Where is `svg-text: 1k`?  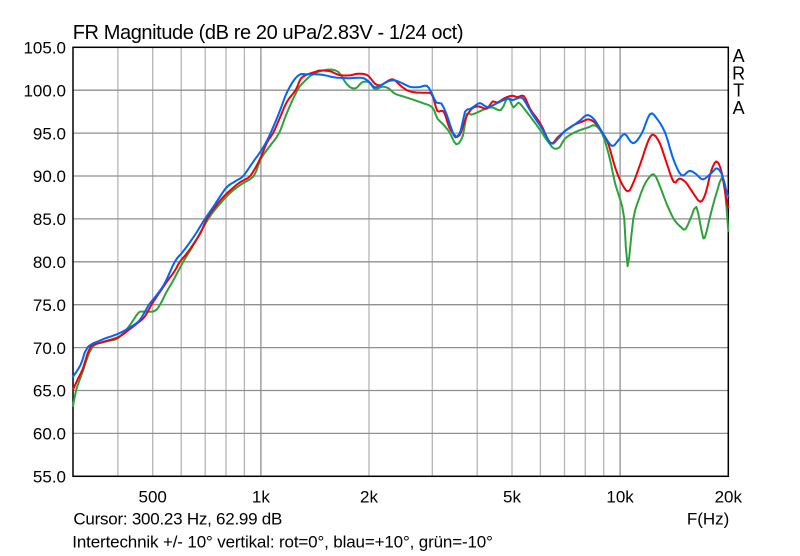 svg-text: 1k is located at coordinates (261, 497).